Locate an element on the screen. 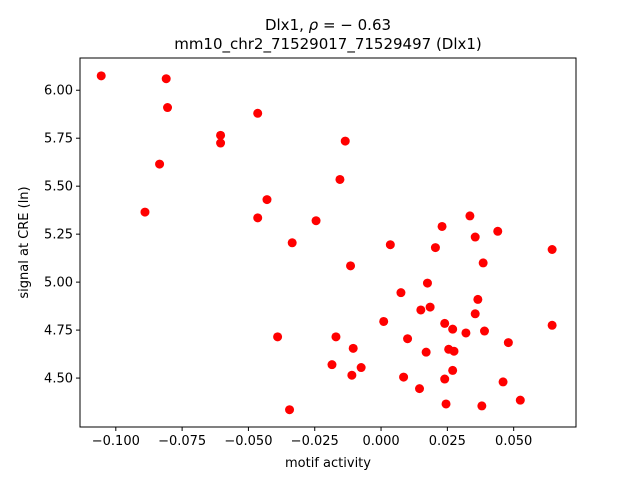  y-tick-label: 4.75 is located at coordinates (58, 331).